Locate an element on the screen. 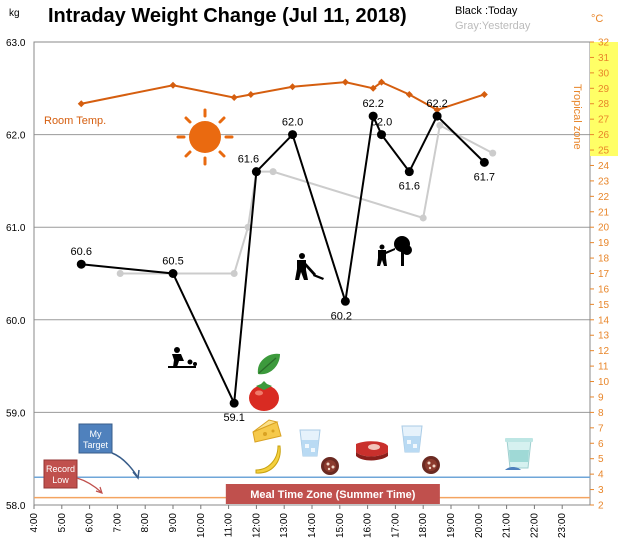 Image resolution: width=622 pixels, height=541 pixels. legend-yesterday: Gray:Yesterday is located at coordinates (493, 26).